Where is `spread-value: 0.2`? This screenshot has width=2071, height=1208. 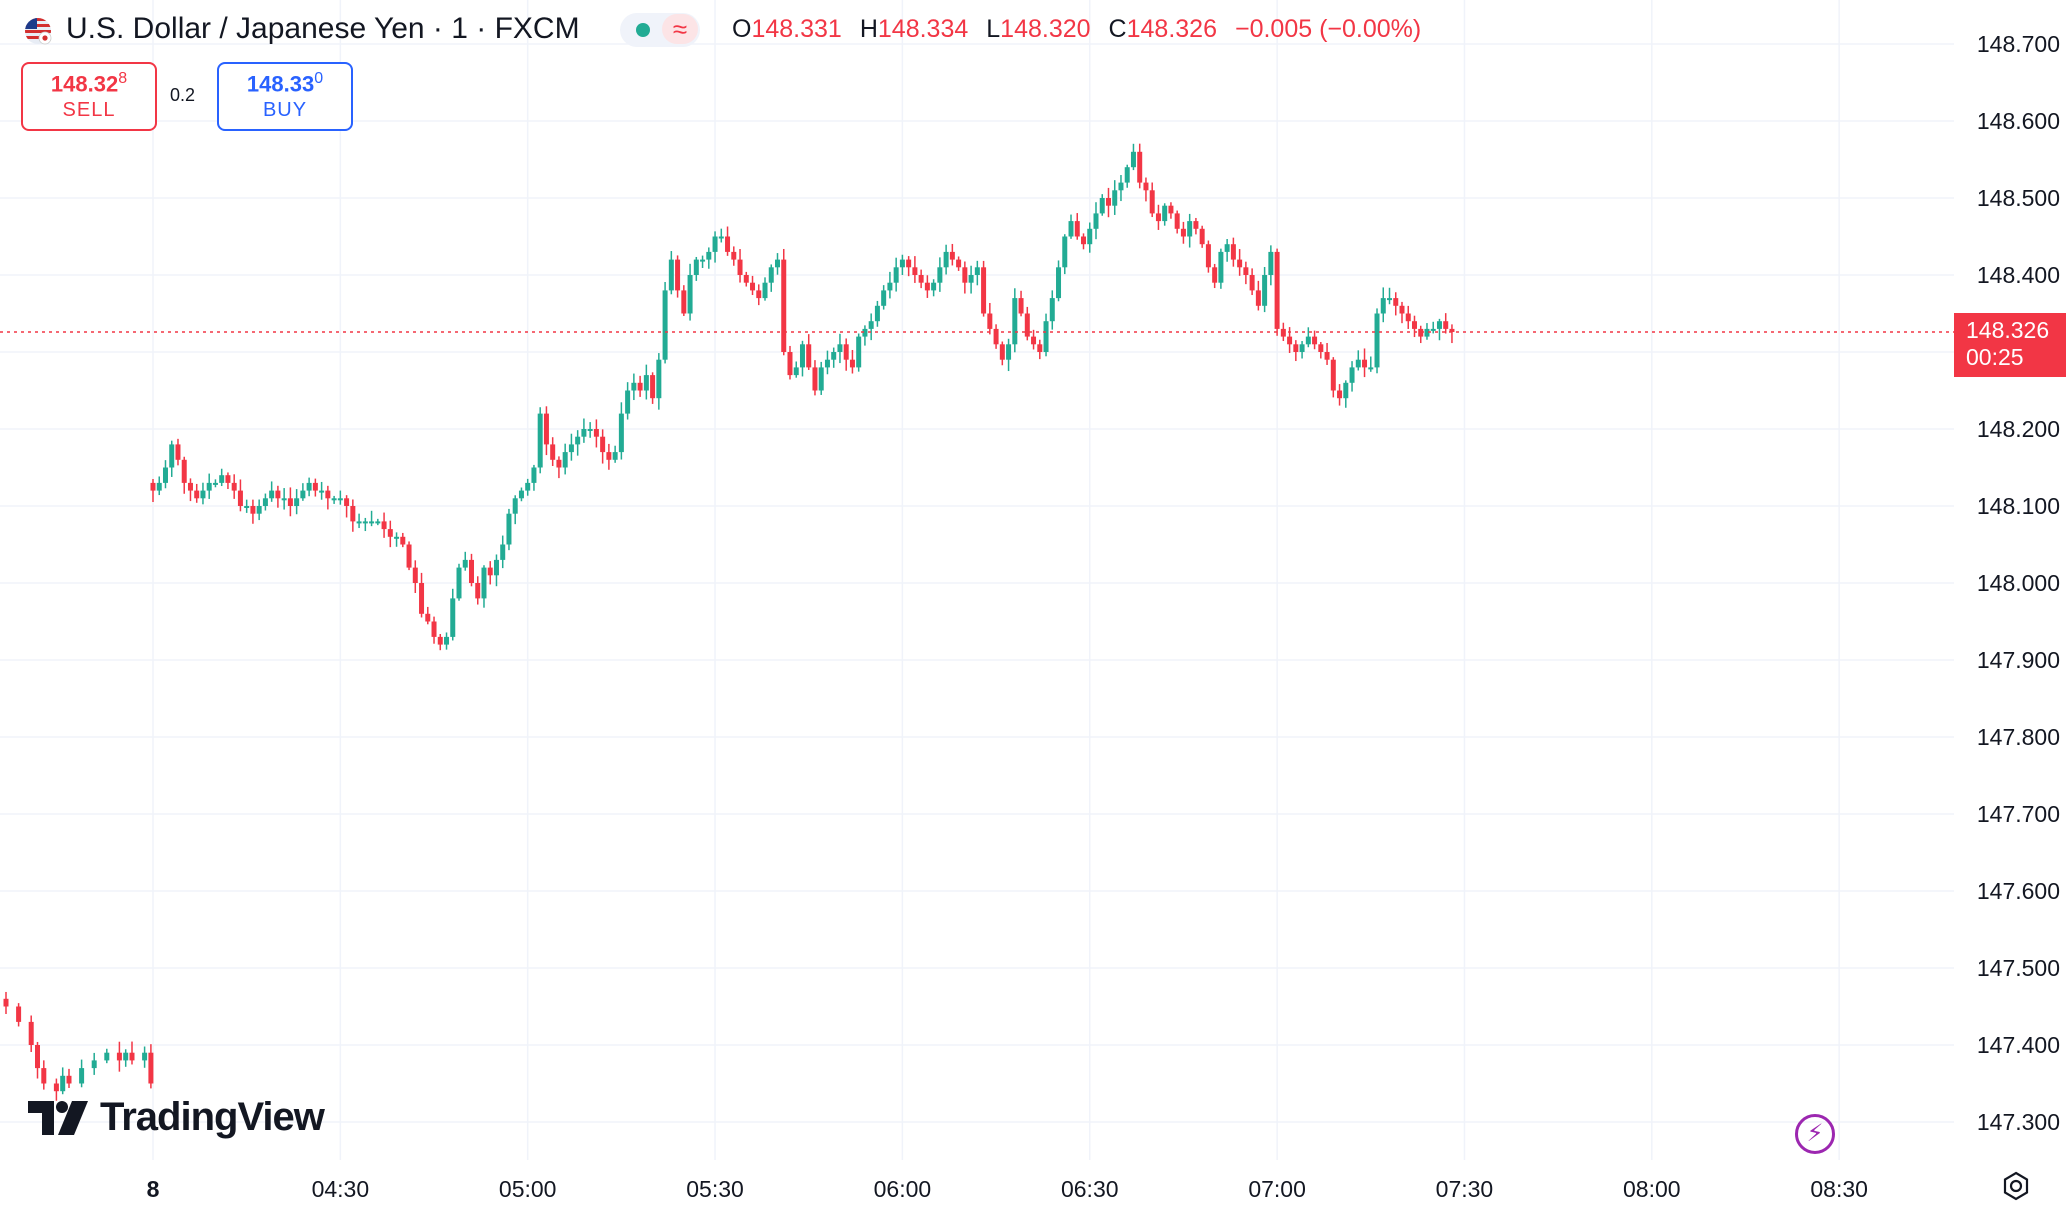 spread-value: 0.2 is located at coordinates (183, 95).